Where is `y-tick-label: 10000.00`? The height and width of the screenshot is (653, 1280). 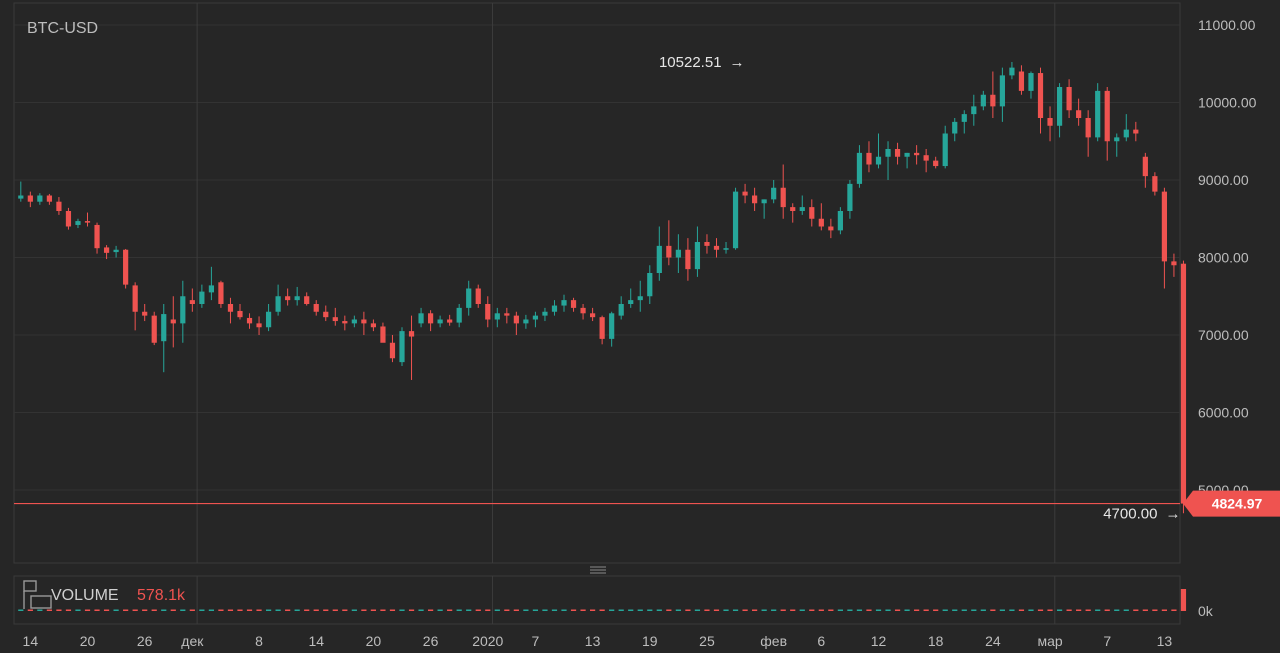
y-tick-label: 10000.00 is located at coordinates (1227, 103).